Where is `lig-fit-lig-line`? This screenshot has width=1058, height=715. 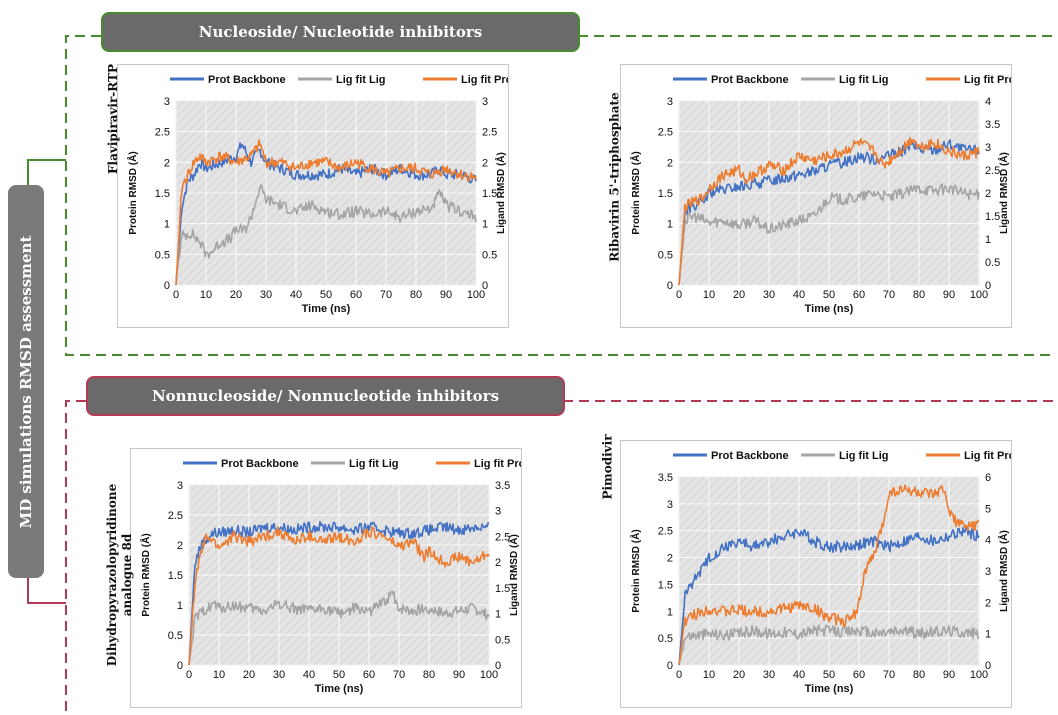 lig-fit-lig-line is located at coordinates (326, 232).